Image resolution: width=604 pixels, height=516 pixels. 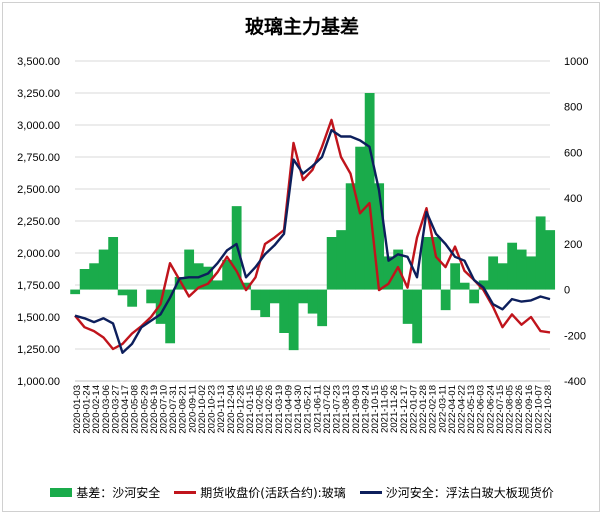 I want to click on x-tick-label: 2021-05-21, so click(x=308, y=409).